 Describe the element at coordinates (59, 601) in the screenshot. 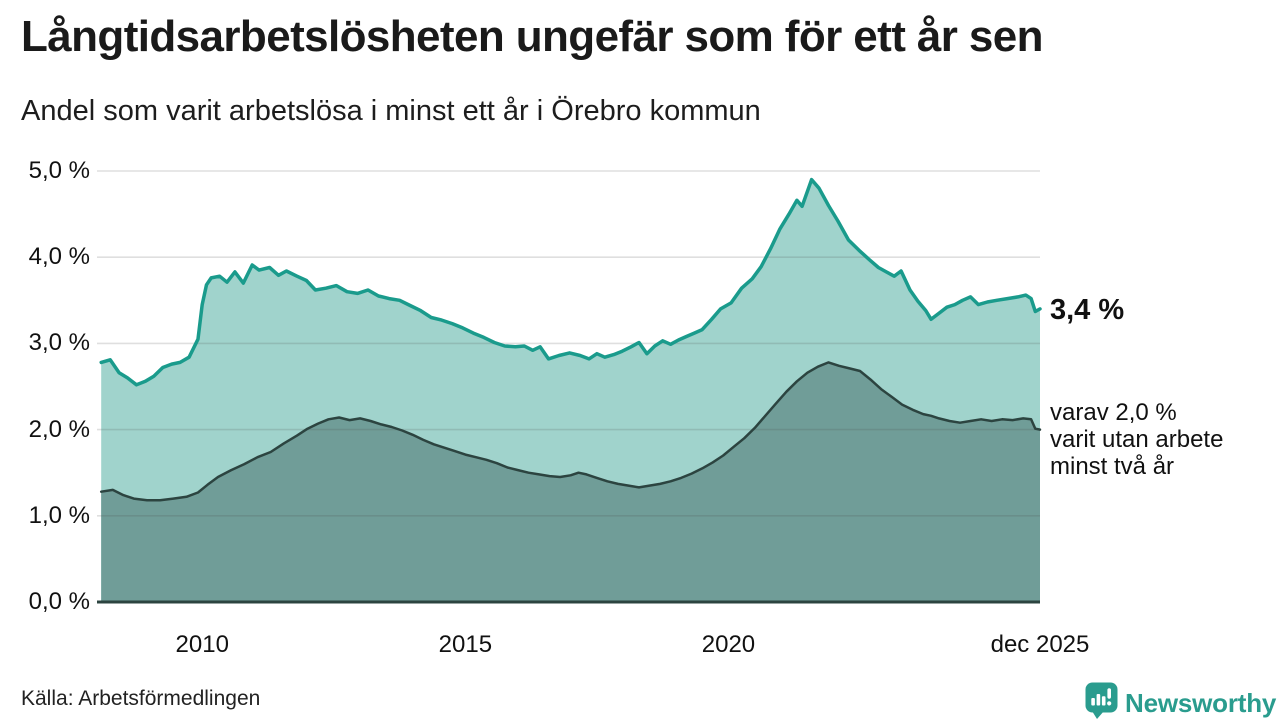

I see `y-axis-tick-label: 0,0 %` at that location.